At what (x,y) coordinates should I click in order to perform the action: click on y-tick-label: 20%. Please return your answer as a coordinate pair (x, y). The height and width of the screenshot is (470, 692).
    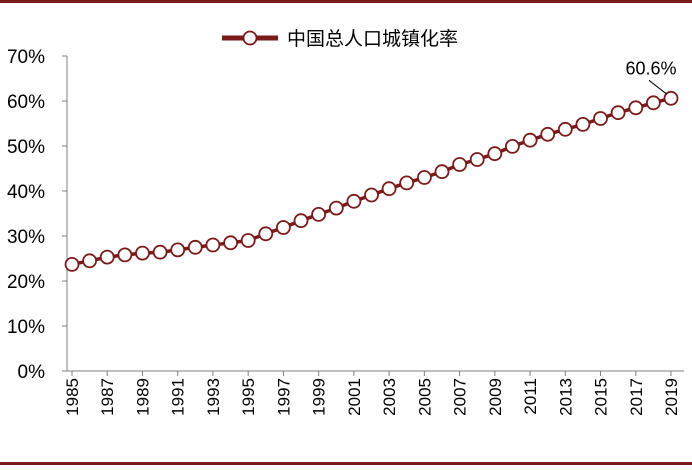
    Looking at the image, I should click on (26, 282).